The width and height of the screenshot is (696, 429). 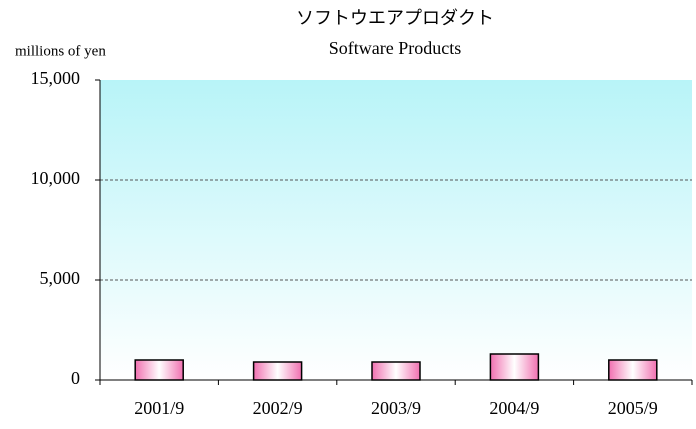 I want to click on y-tick-label: 5,000, so click(x=60, y=278).